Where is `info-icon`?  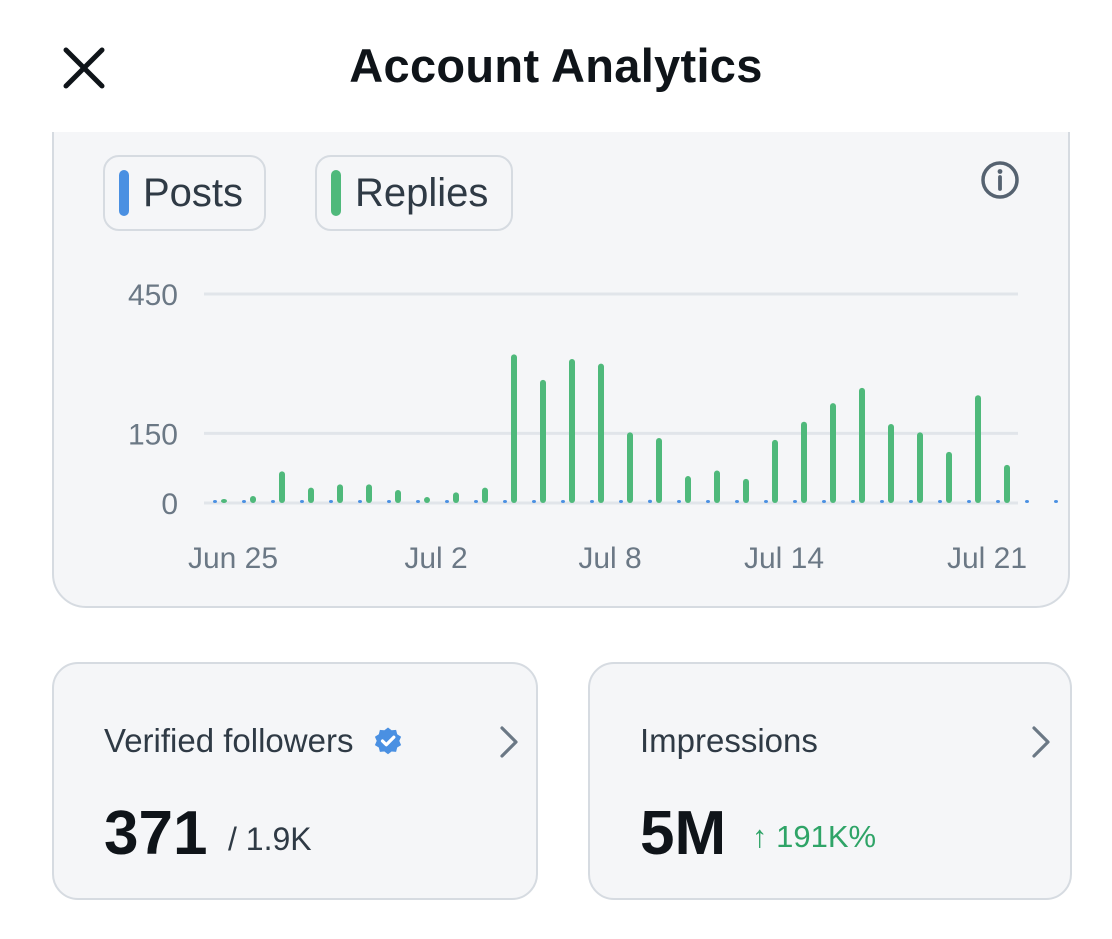 info-icon is located at coordinates (1000, 180).